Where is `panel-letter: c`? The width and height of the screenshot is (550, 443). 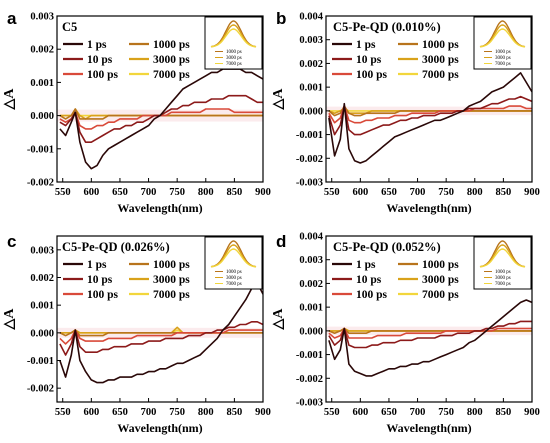
panel-letter: c is located at coordinates (11, 241).